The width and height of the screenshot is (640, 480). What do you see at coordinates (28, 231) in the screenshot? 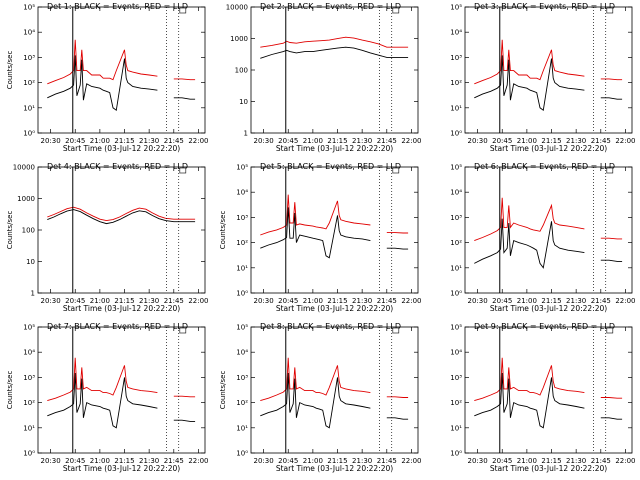
I see `y-tick-label: 100` at bounding box center [28, 231].